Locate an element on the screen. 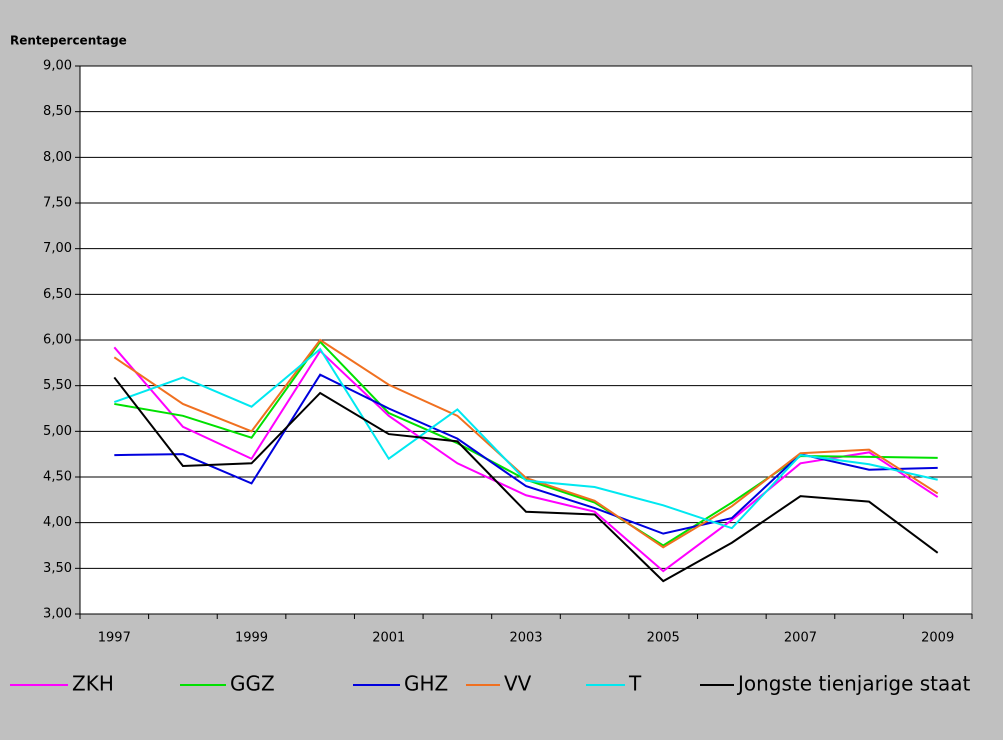  y-tick-label: 7,50 is located at coordinates (57, 203).